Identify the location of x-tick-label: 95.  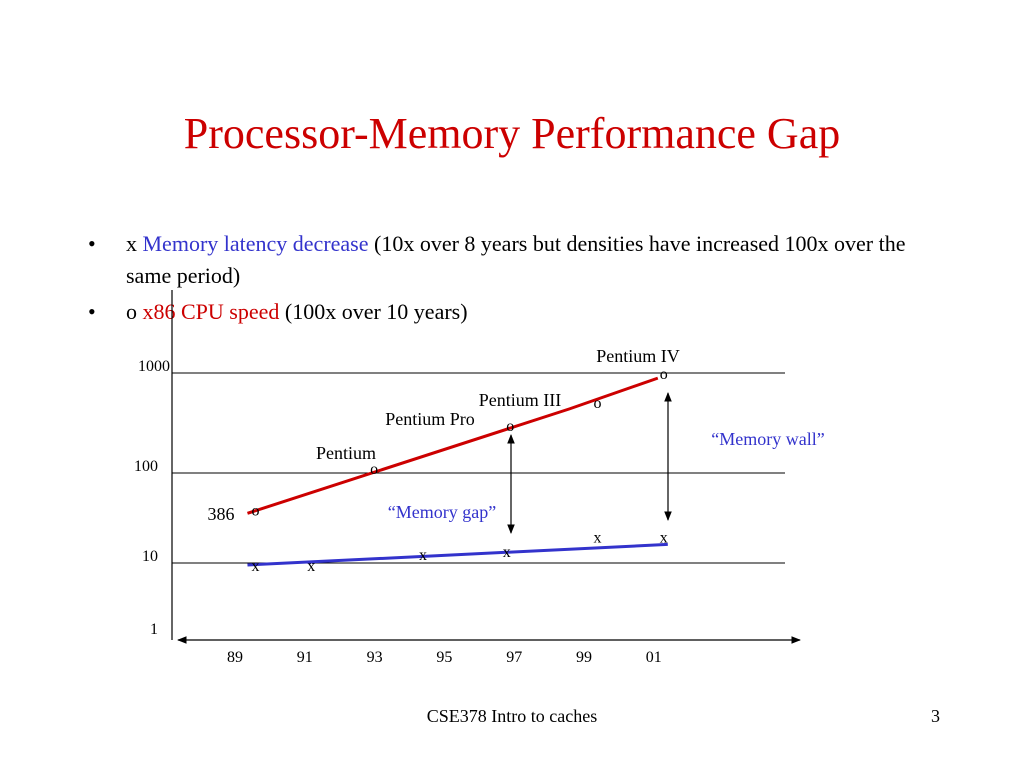
(444, 657).